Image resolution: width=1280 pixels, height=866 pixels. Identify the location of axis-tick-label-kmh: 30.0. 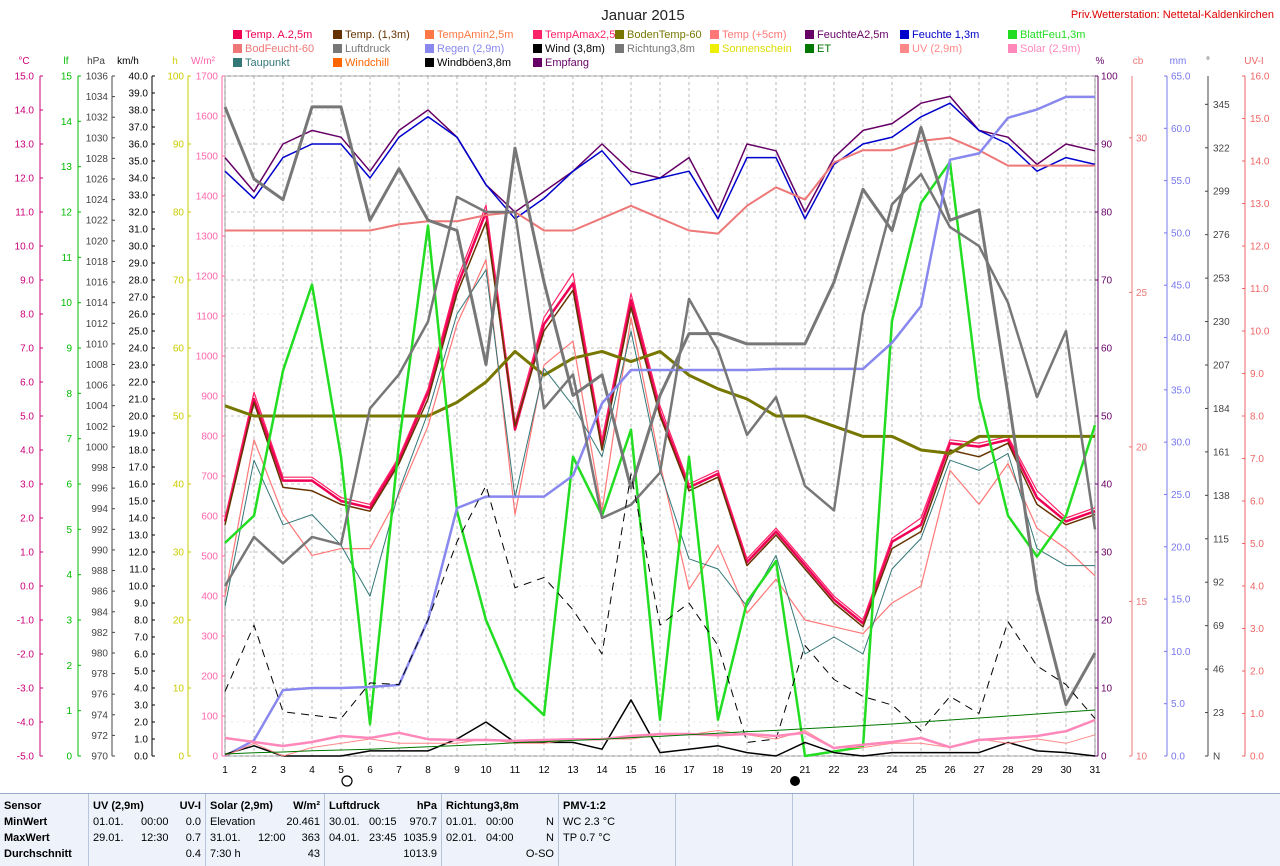
(139, 247).